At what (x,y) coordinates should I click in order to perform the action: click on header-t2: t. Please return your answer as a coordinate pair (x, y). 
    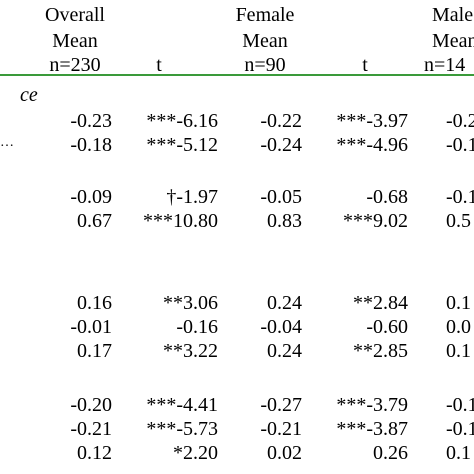
    Looking at the image, I should click on (365, 65).